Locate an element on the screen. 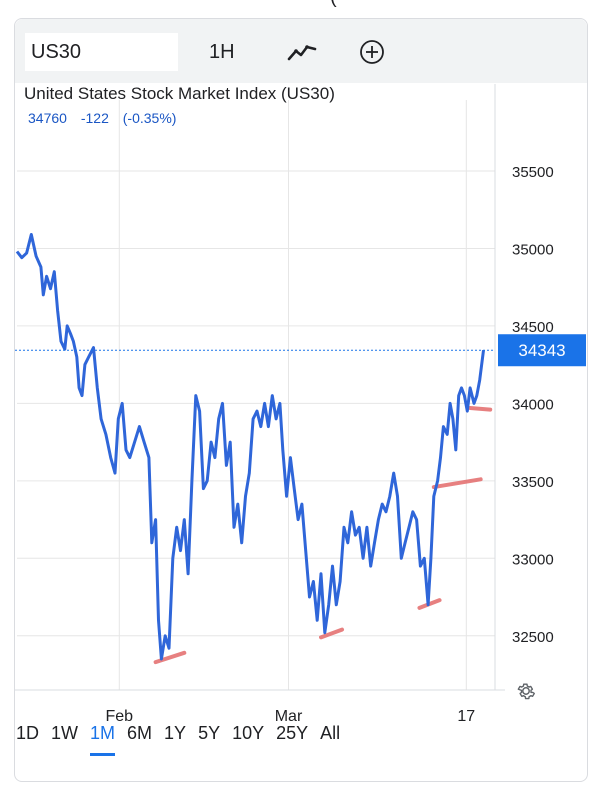  range-tab-1y: 1Y is located at coordinates (175, 733).